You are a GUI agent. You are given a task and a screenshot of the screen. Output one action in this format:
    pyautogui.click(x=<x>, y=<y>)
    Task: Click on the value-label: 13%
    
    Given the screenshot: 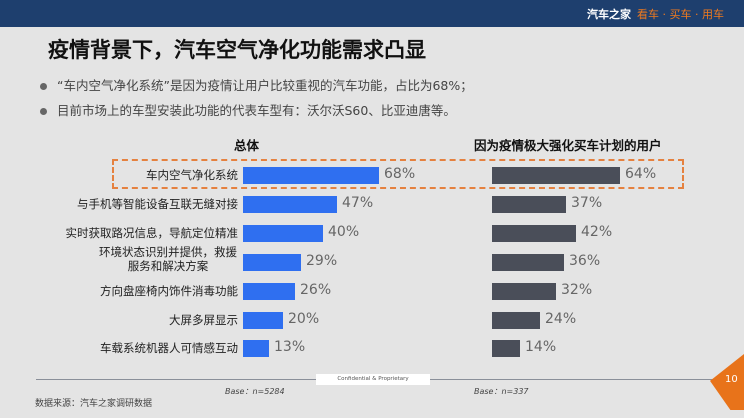 What is the action you would take?
    pyautogui.click(x=290, y=347)
    